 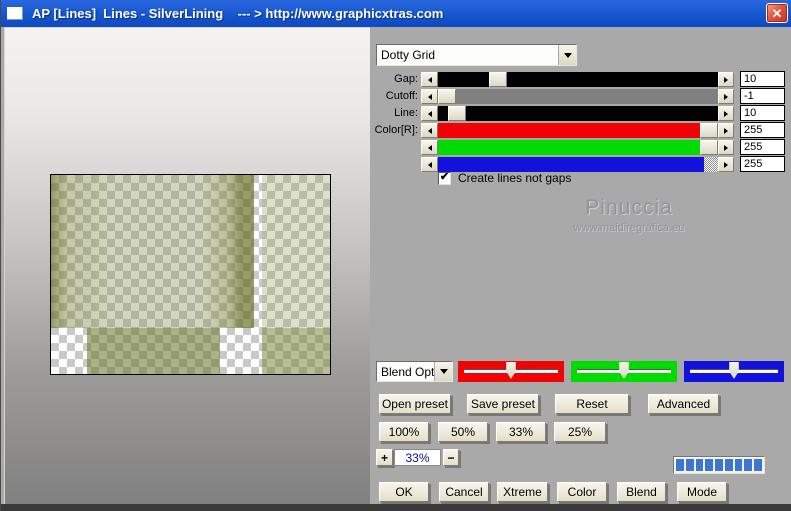 I want to click on blue-slider-thumb, so click(x=734, y=370).